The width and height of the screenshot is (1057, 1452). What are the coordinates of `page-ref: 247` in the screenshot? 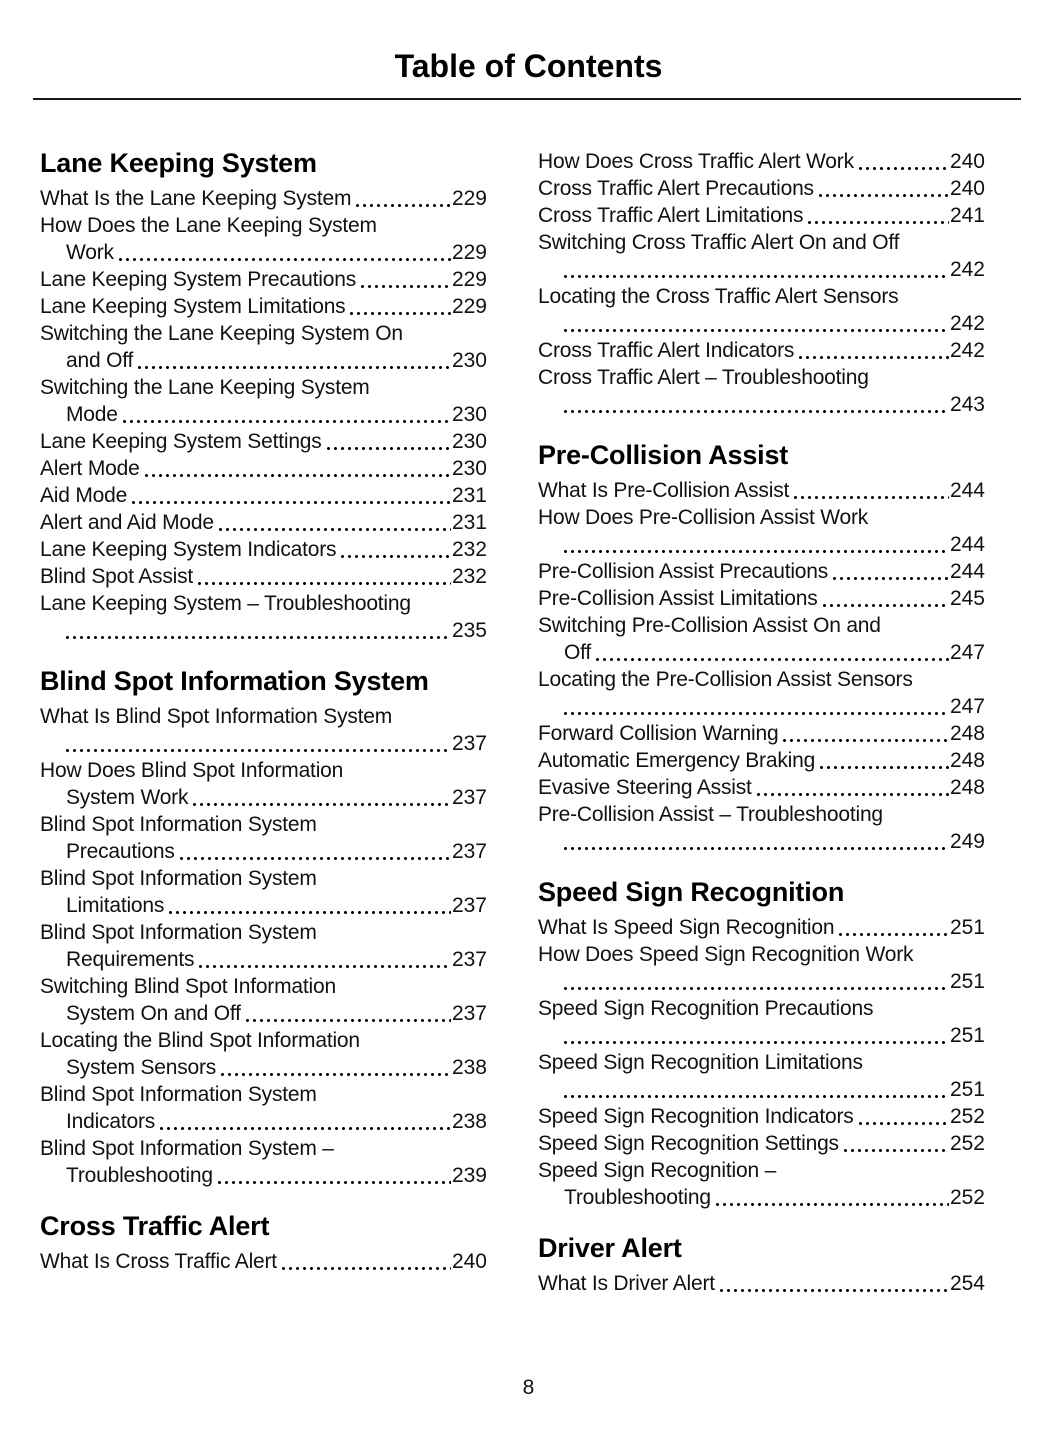 It's located at (967, 706).